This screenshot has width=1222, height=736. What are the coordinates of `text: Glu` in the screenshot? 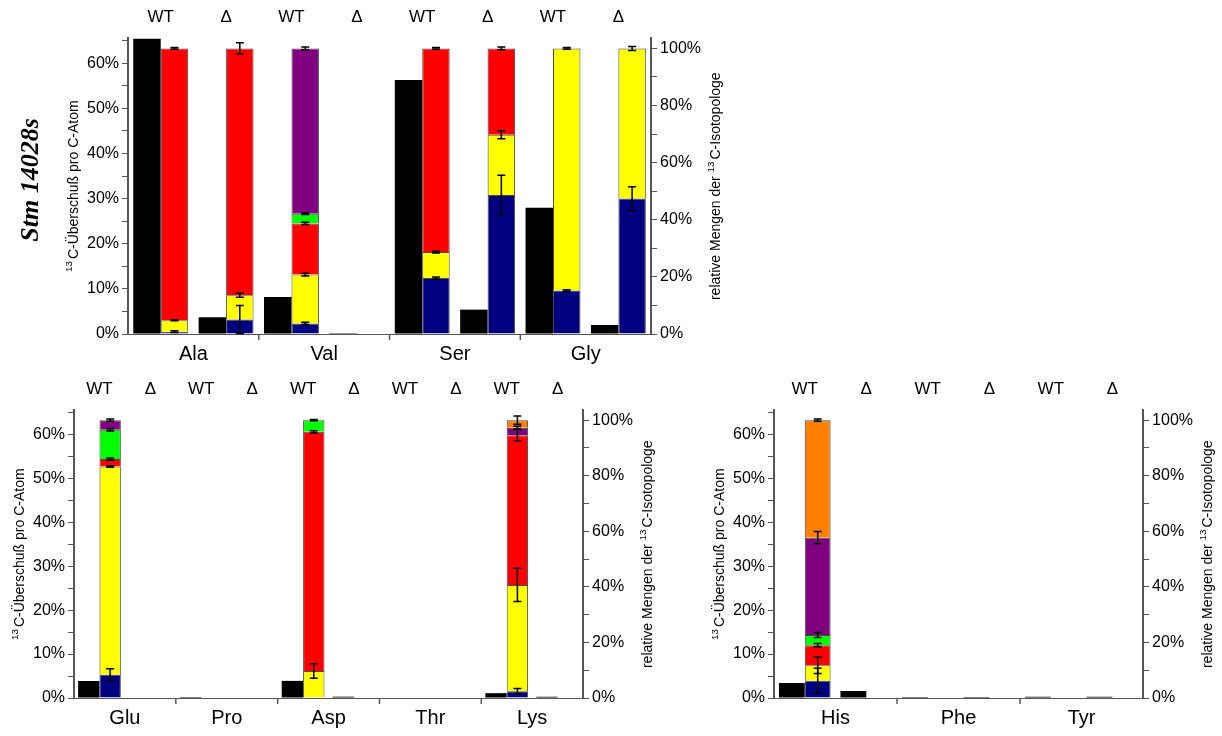 It's located at (125, 716).